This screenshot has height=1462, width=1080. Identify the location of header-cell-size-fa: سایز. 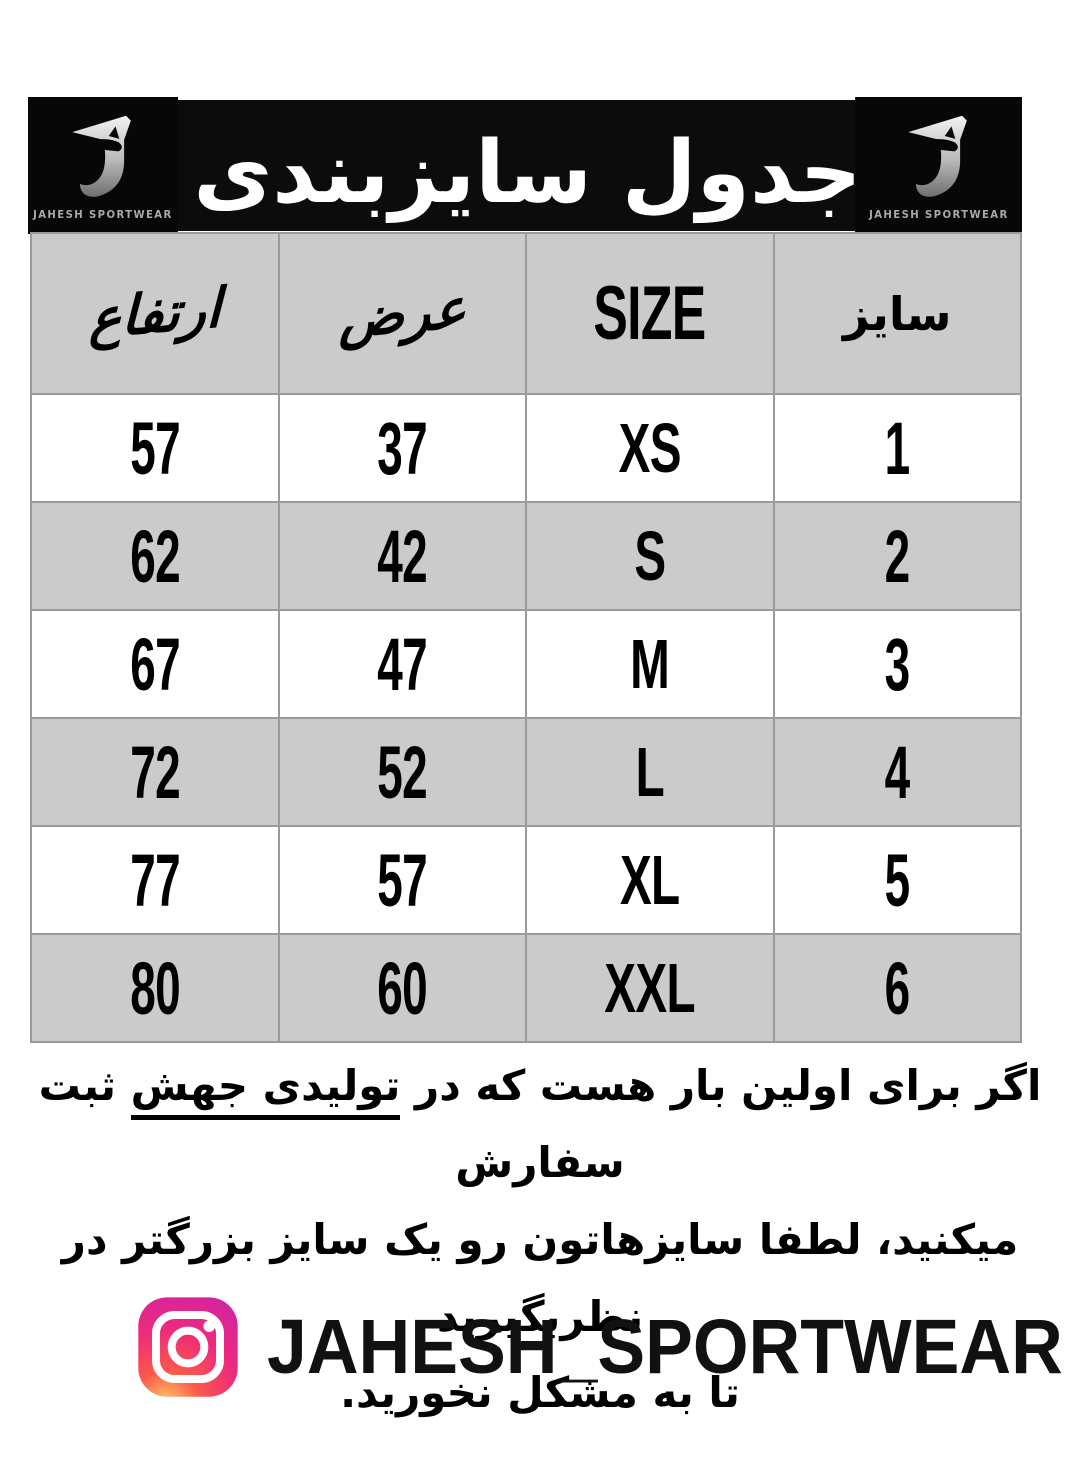
(897, 313).